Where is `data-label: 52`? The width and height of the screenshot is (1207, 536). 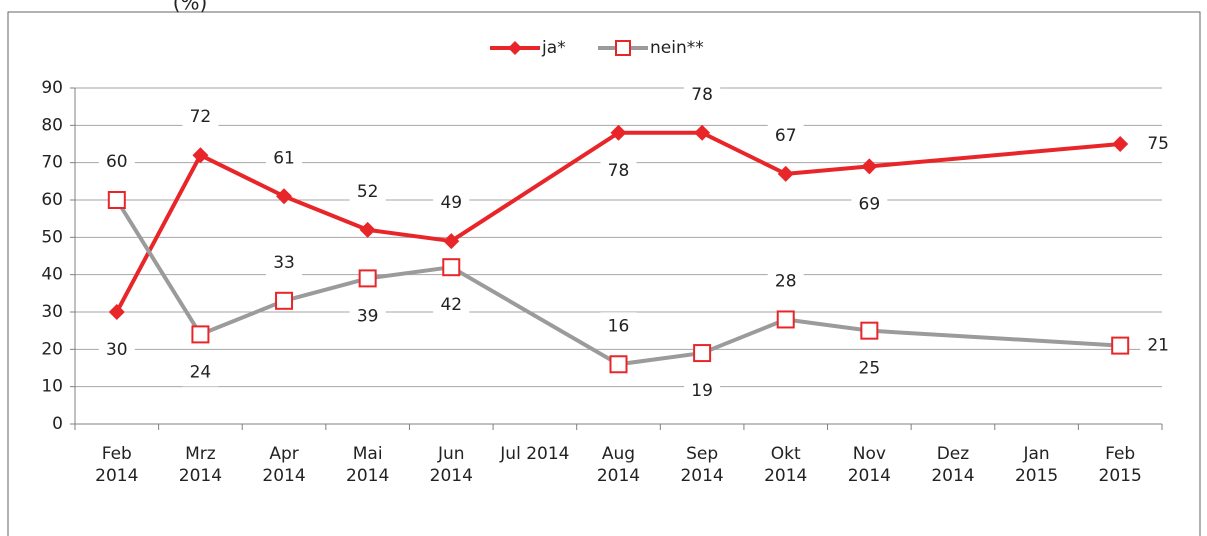 data-label: 52 is located at coordinates (368, 192).